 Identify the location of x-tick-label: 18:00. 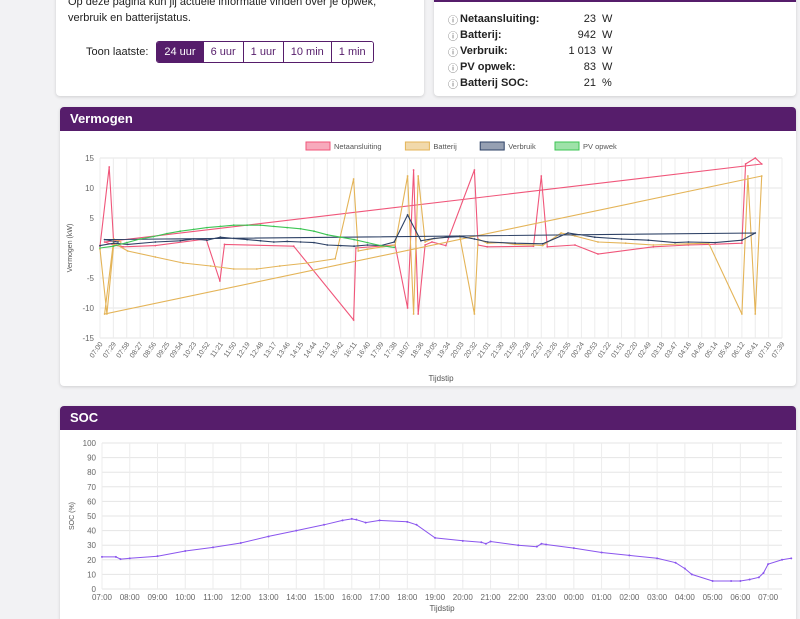
(407, 597).